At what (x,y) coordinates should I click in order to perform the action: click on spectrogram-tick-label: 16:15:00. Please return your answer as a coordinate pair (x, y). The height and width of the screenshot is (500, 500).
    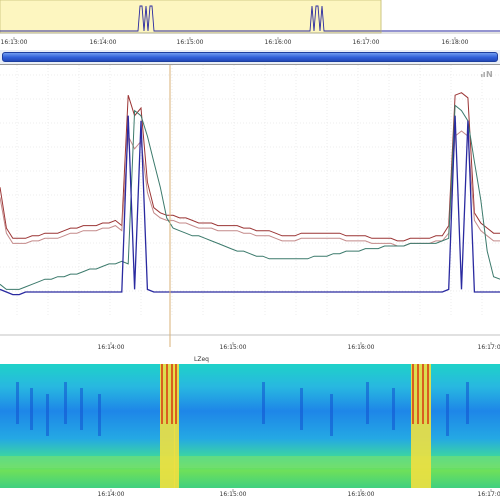
    Looking at the image, I should click on (233, 494).